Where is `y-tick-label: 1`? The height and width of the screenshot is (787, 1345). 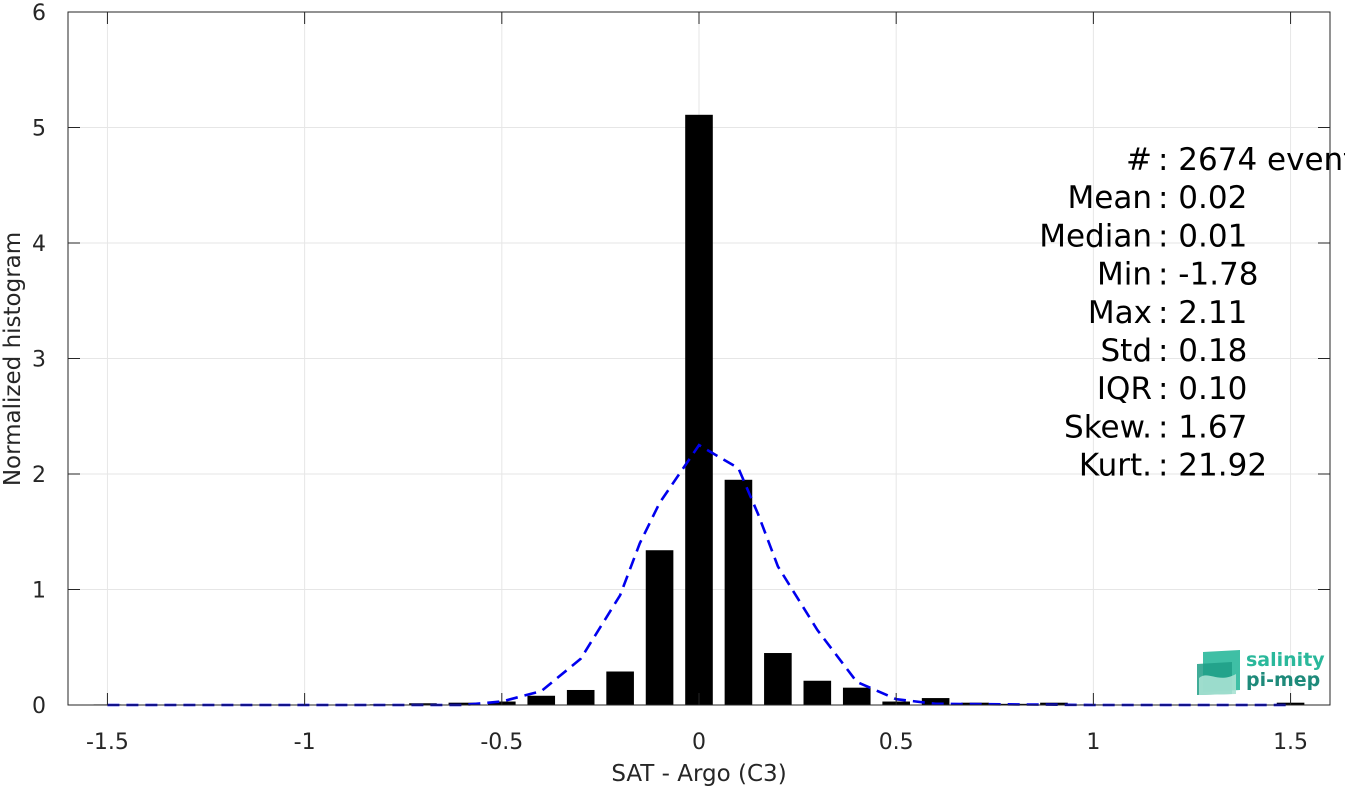 y-tick-label: 1 is located at coordinates (39, 591).